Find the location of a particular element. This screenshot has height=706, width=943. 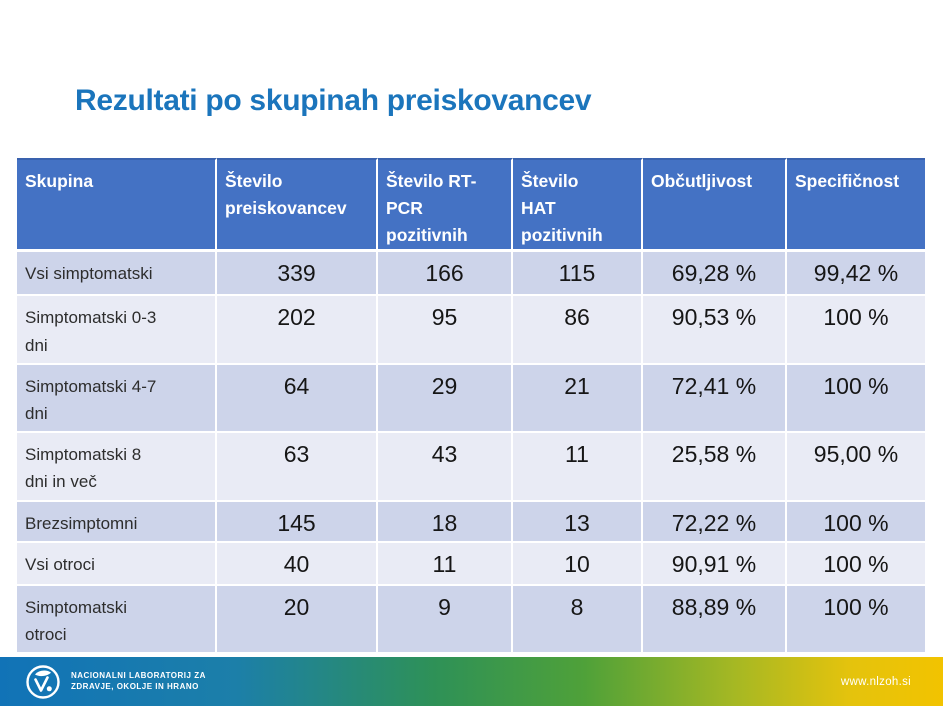

value-cell: 145 is located at coordinates (297, 522).